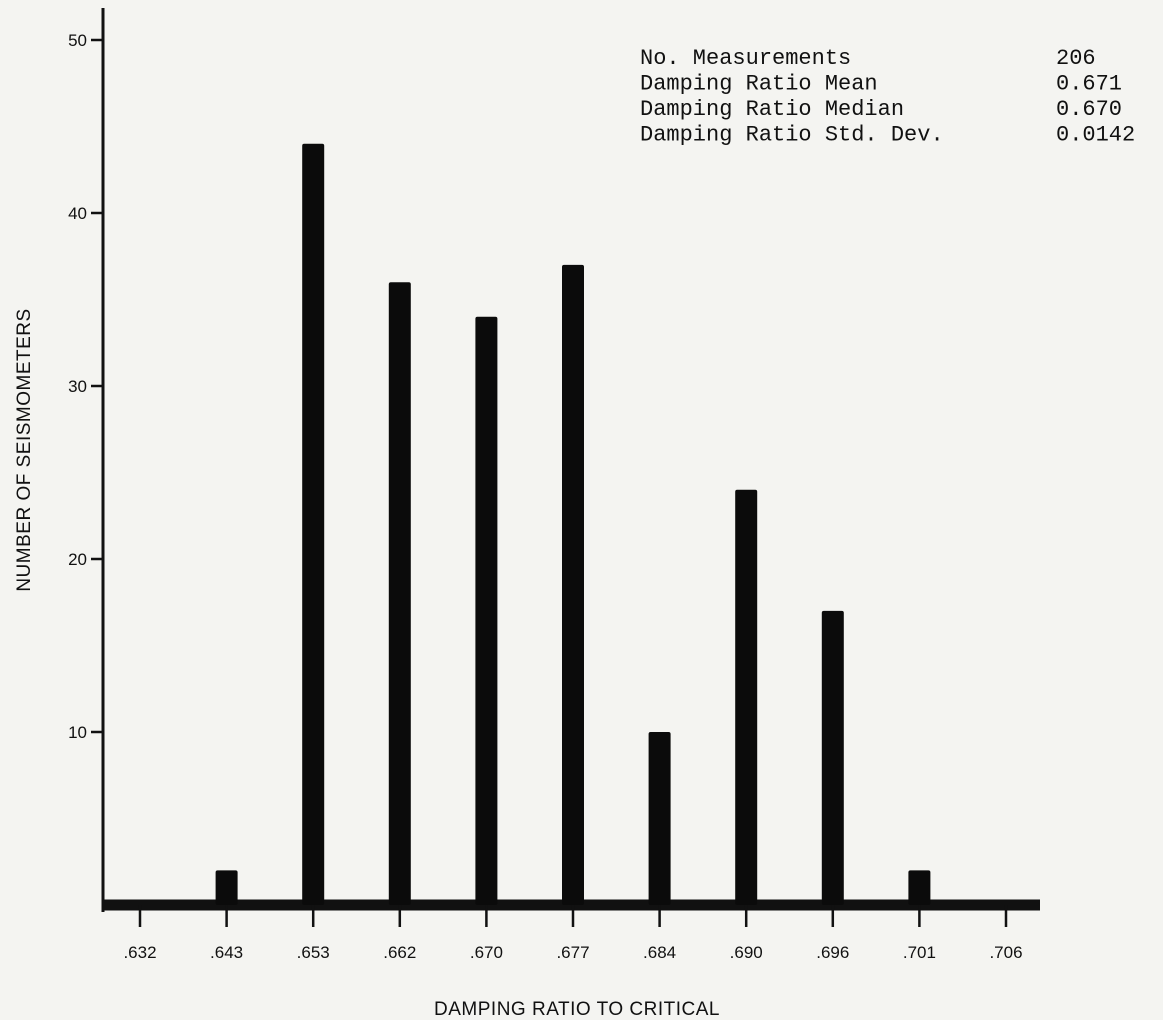 This screenshot has height=1020, width=1163. I want to click on x-tick-label: .696, so click(832, 952).